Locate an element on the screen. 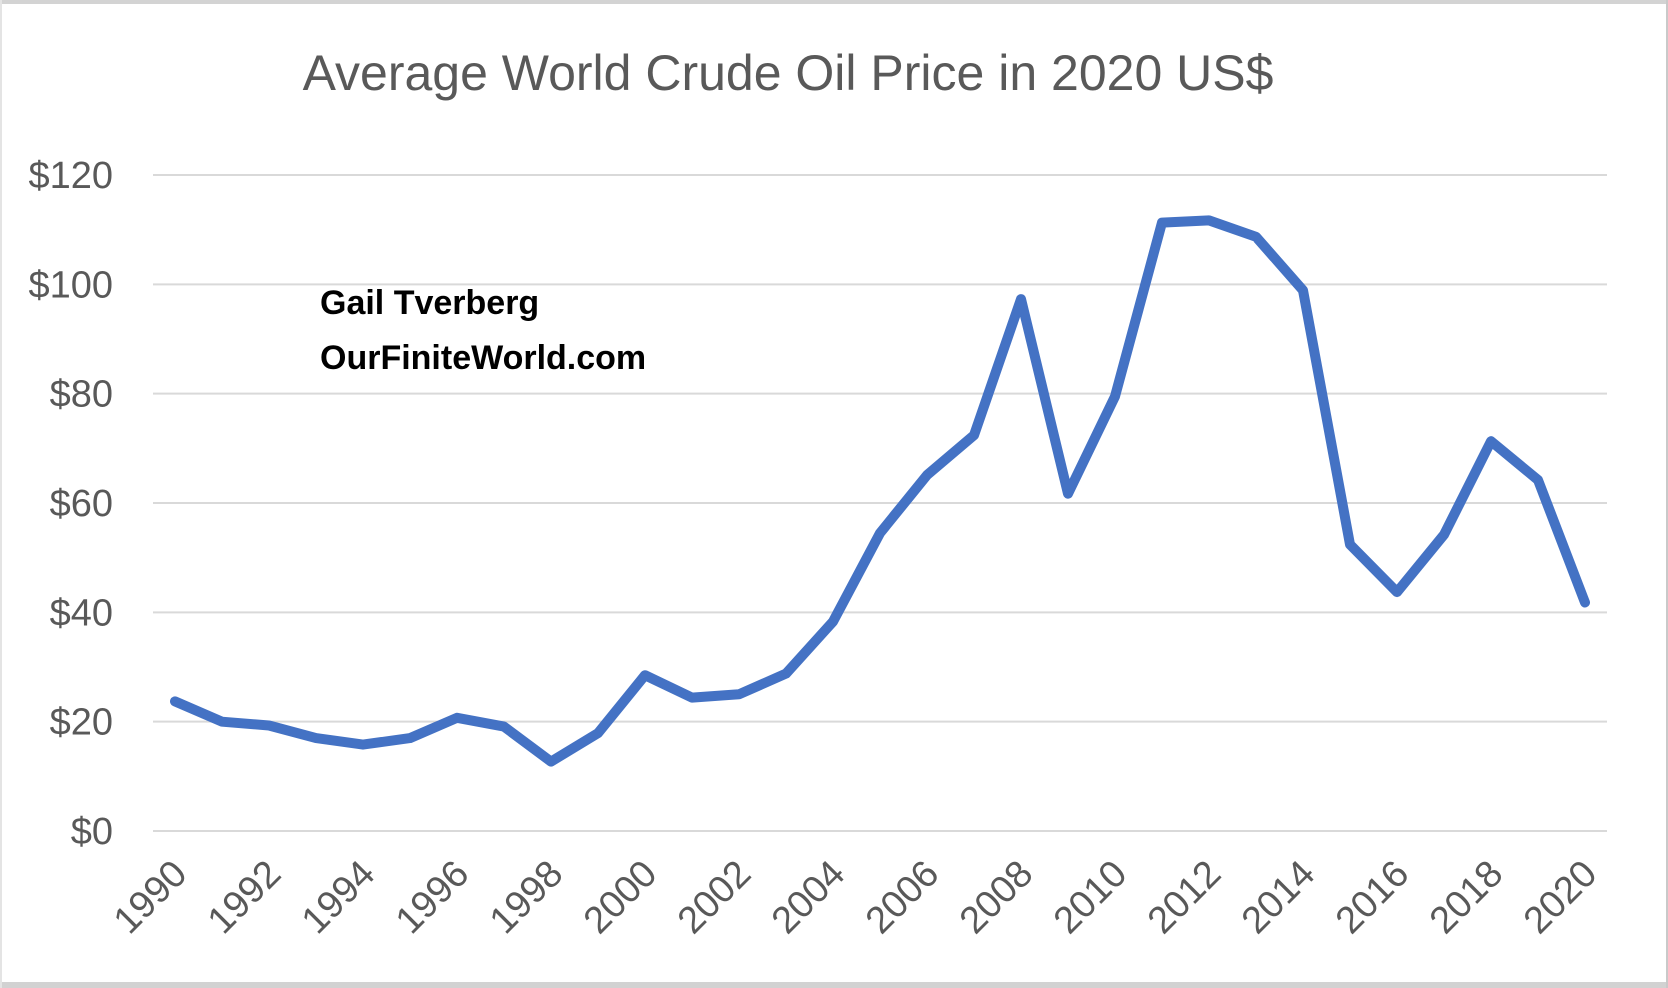  y-axis-label: $60 is located at coordinates (81, 504).